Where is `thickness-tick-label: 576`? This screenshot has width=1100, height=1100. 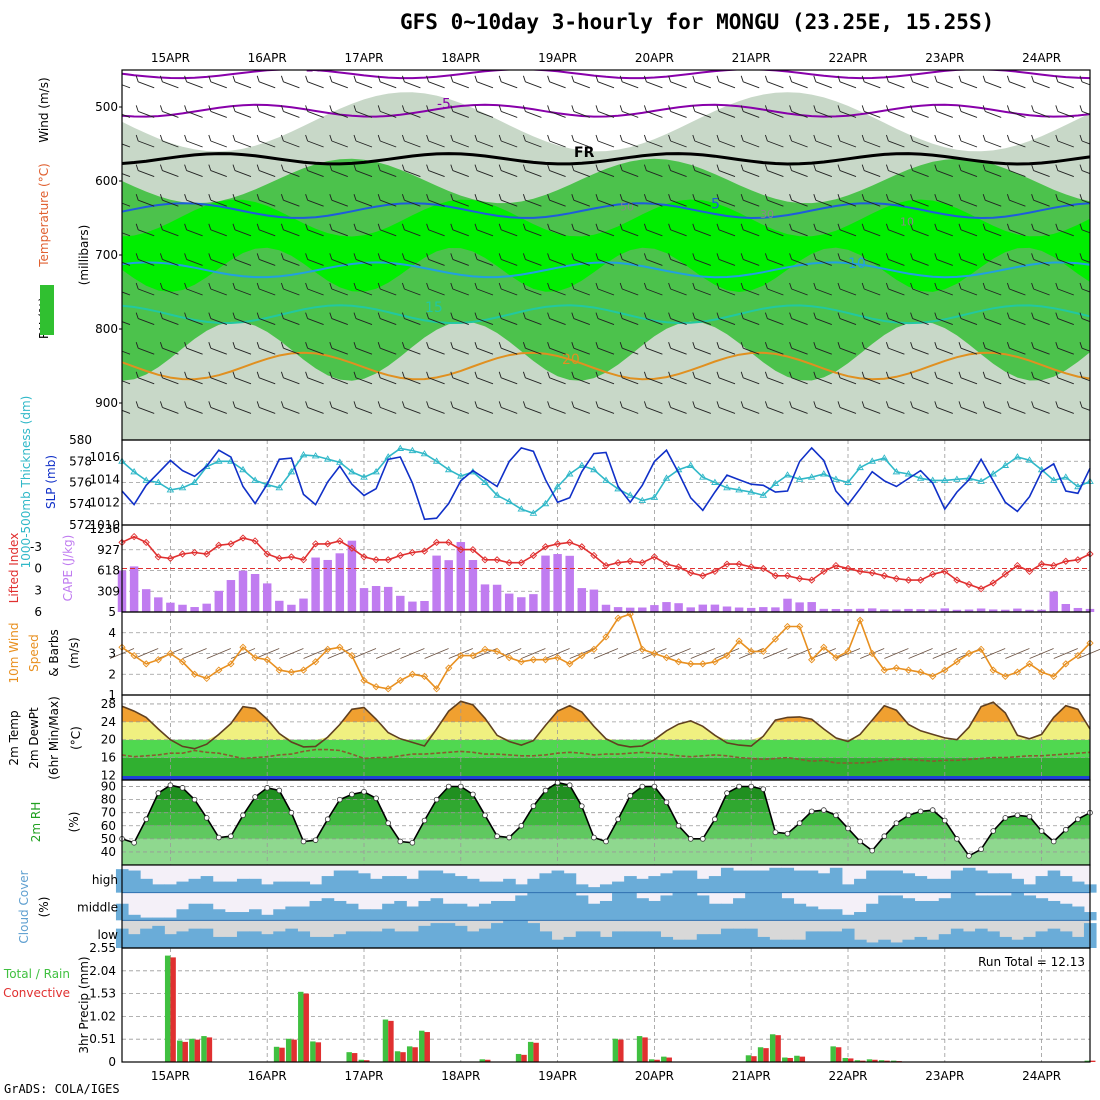
thickness-tick-label: 576 is located at coordinates (80, 483).